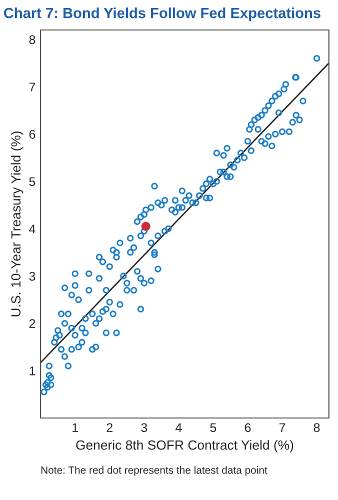 The height and width of the screenshot is (500, 338). Describe the element at coordinates (32, 39) in the screenshot. I see `y-tick-label: 8` at that location.